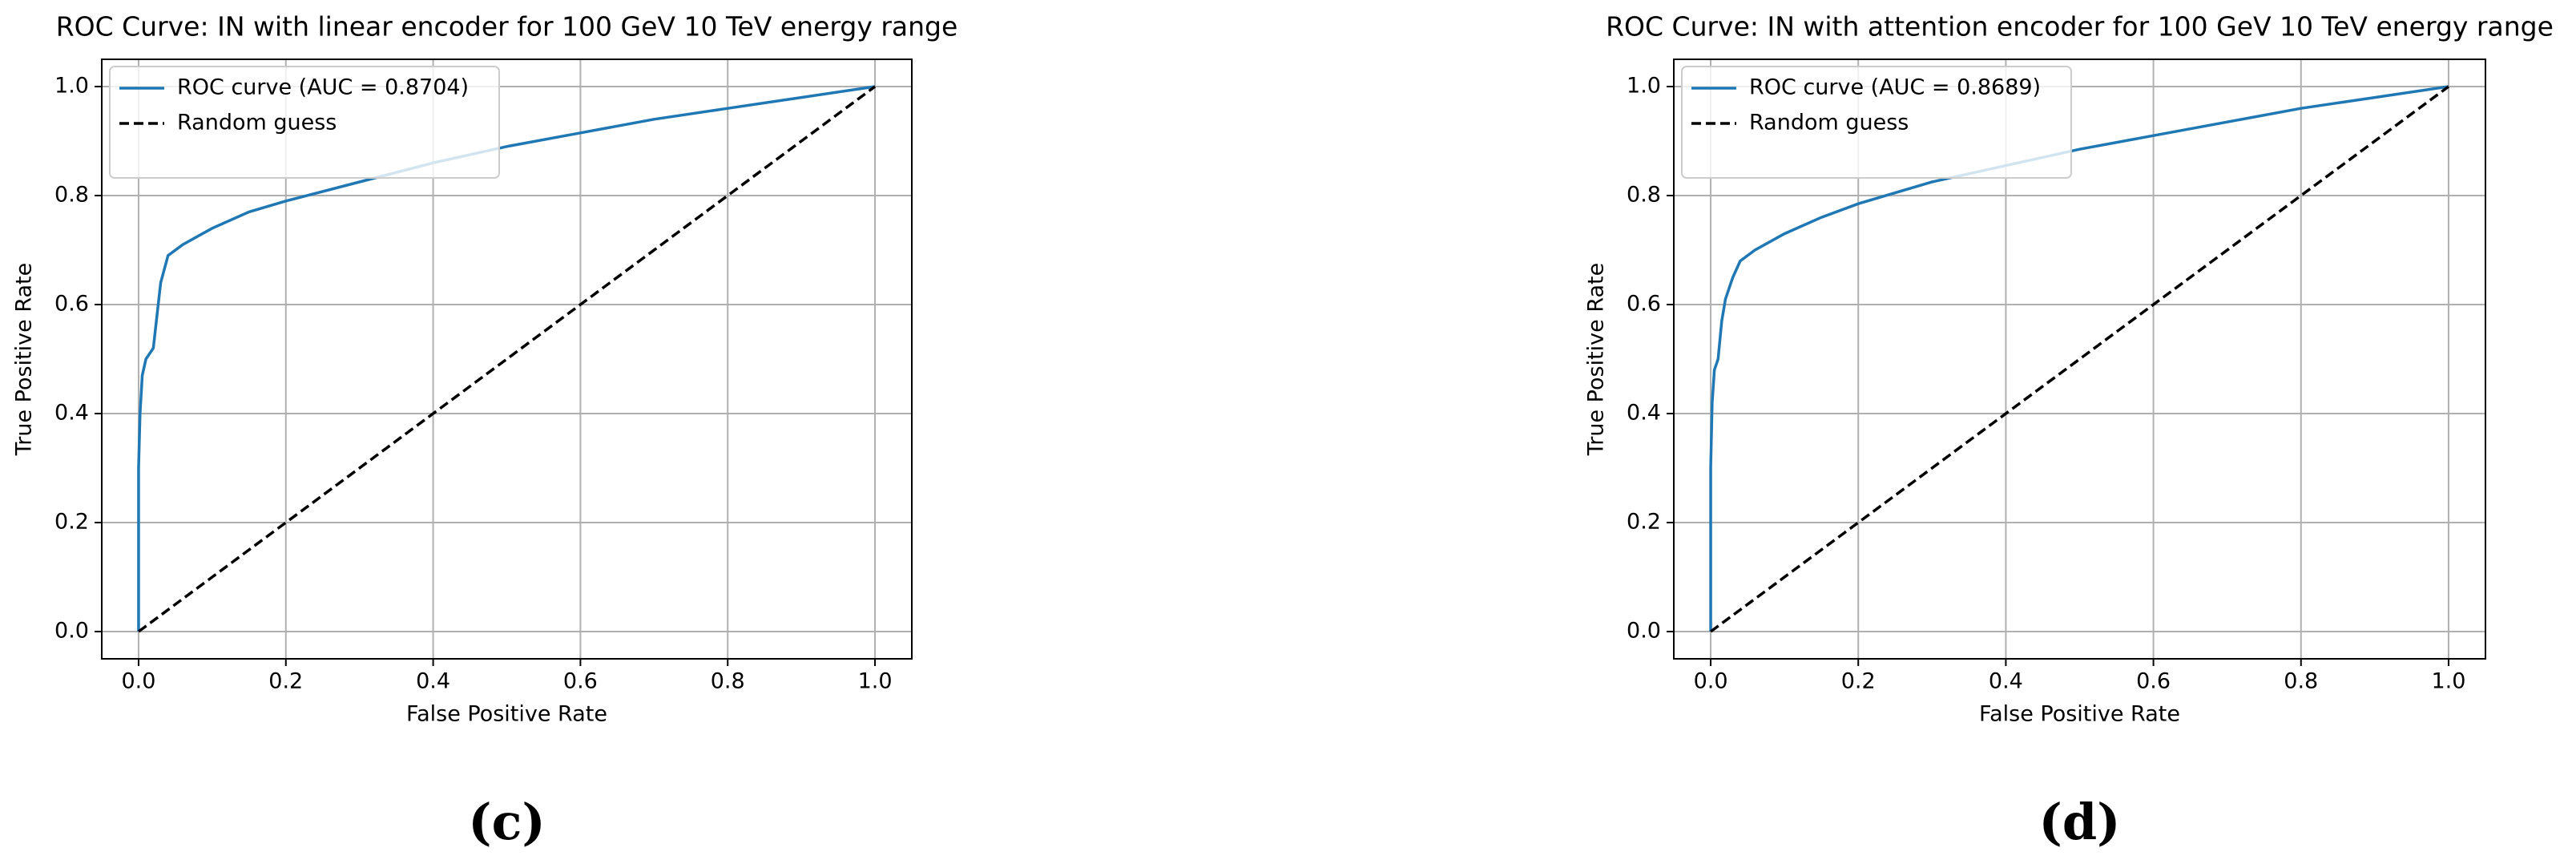 This screenshot has height=868, width=2576. What do you see at coordinates (2079, 822) in the screenshot?
I see `caption: (d)` at bounding box center [2079, 822].